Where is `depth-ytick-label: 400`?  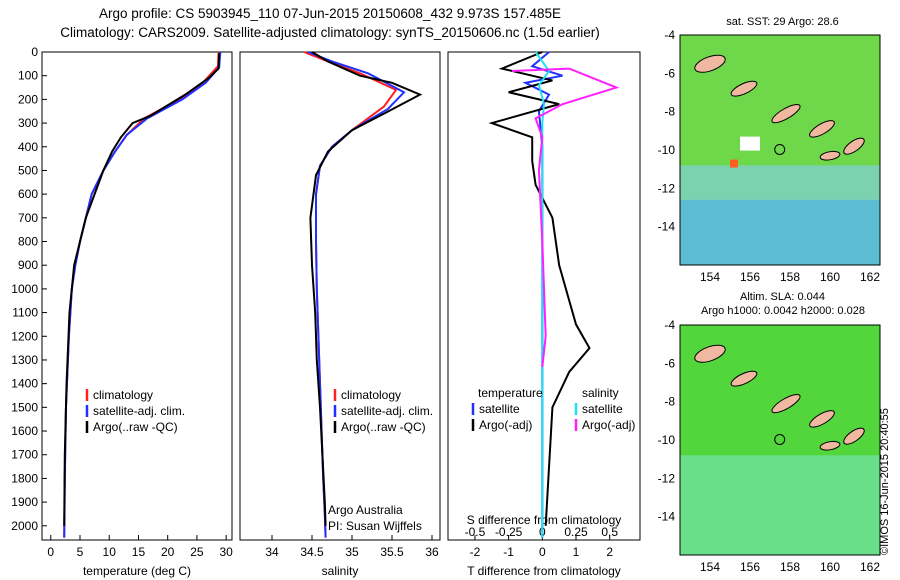 depth-ytick-label: 400 is located at coordinates (28, 147).